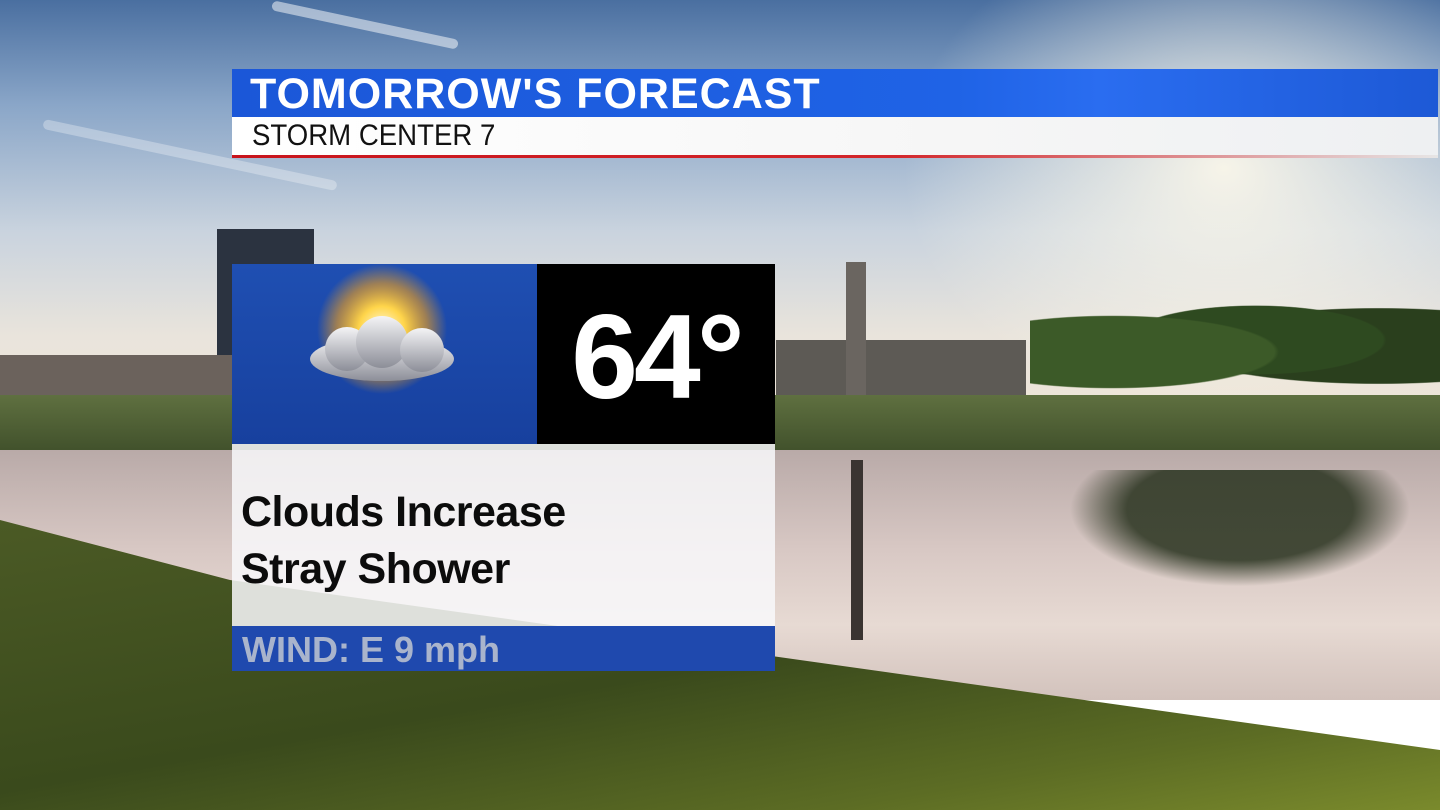  Describe the element at coordinates (1240, 535) in the screenshot. I see `tree-reflection` at that location.